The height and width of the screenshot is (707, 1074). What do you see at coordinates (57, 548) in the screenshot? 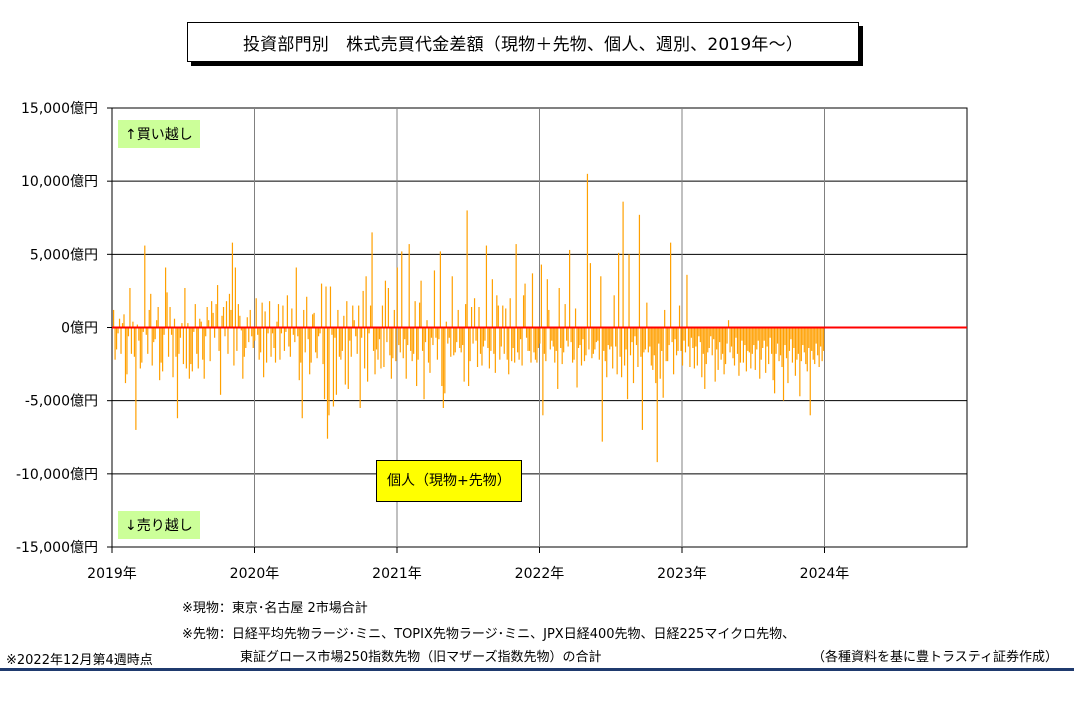
I see `y-tick-label: -15,000億円` at bounding box center [57, 548].